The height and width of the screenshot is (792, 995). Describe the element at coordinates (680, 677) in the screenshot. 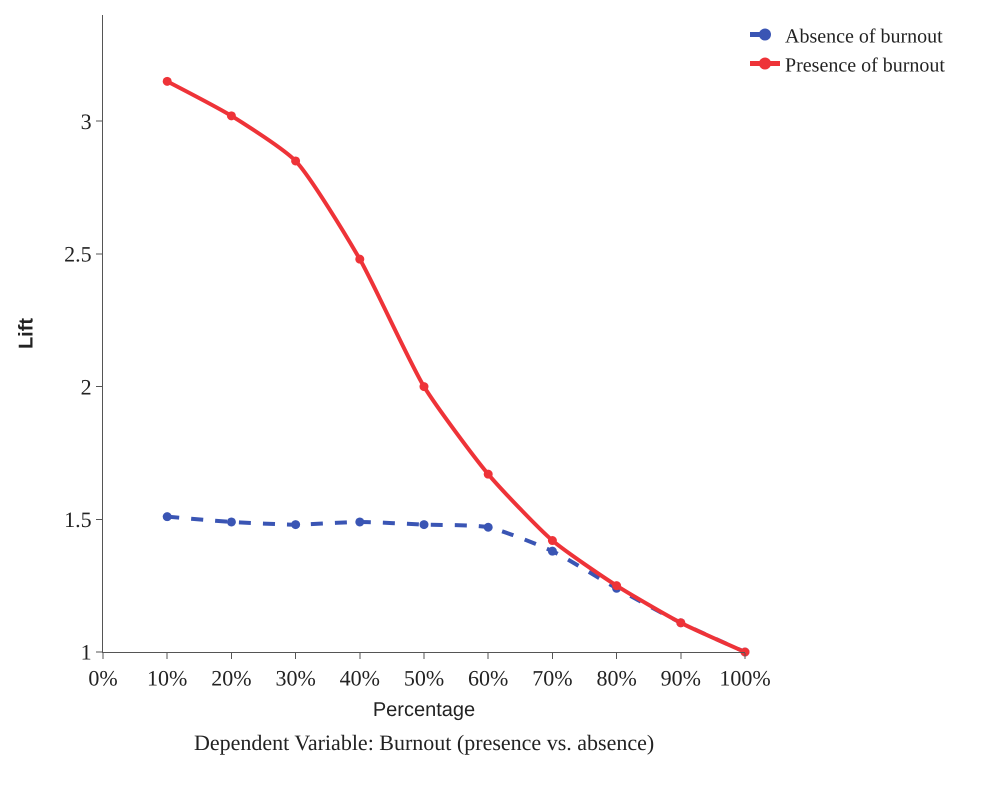

I see `x-tick-label: 90%` at that location.